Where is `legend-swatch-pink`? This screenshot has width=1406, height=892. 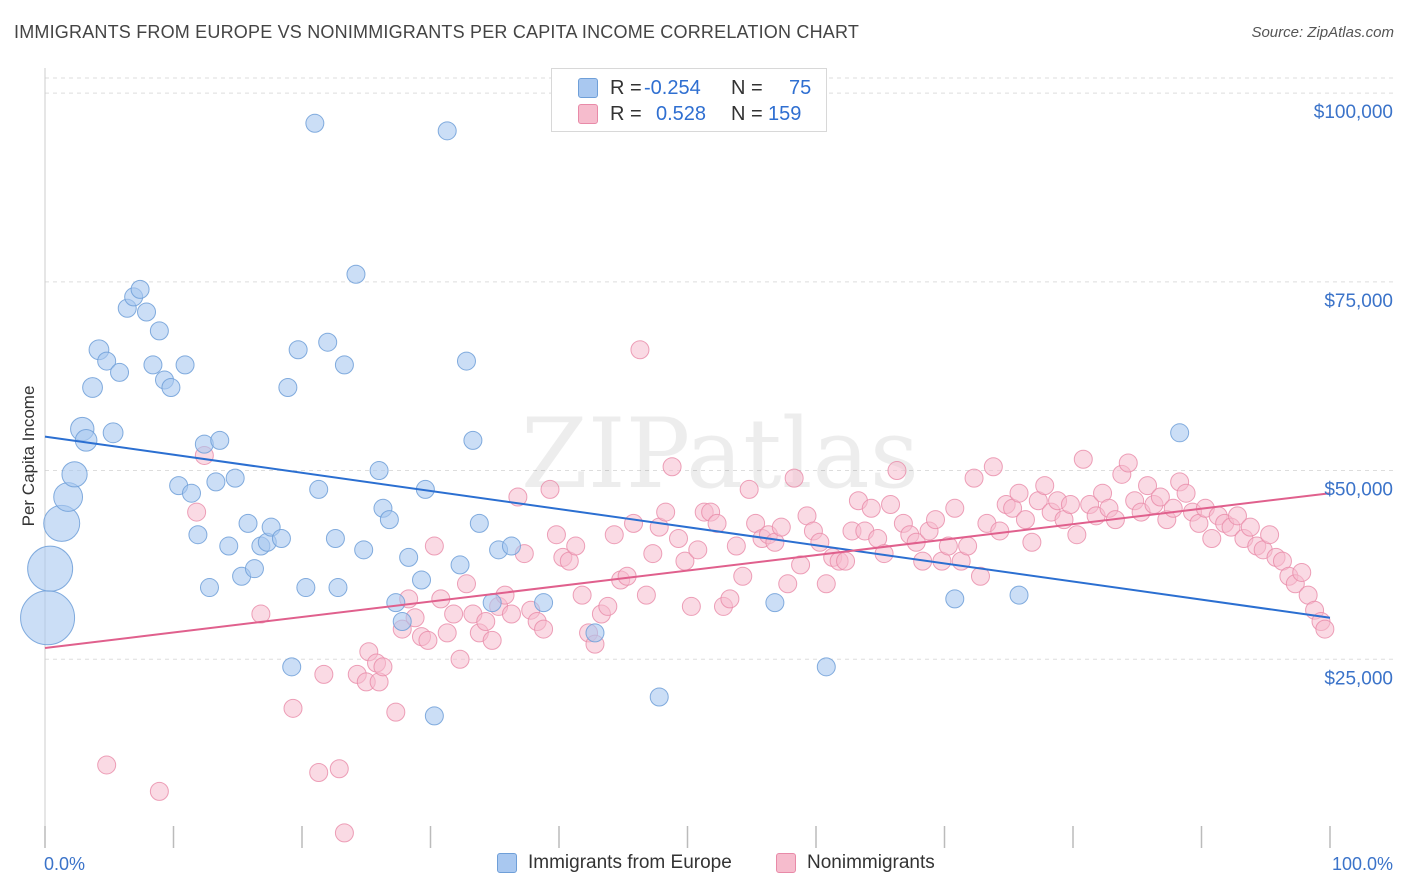 legend-swatch-pink is located at coordinates (588, 114).